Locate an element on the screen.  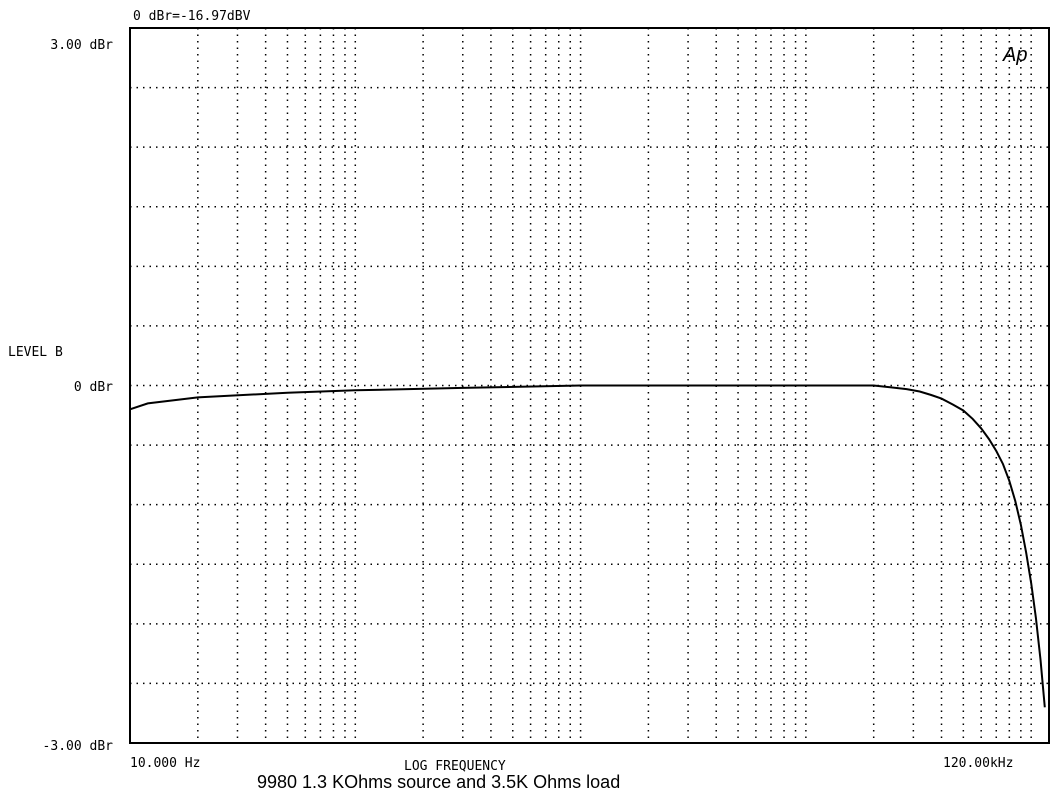
x-axis-label: LOG FREQUENCY is located at coordinates (455, 766).